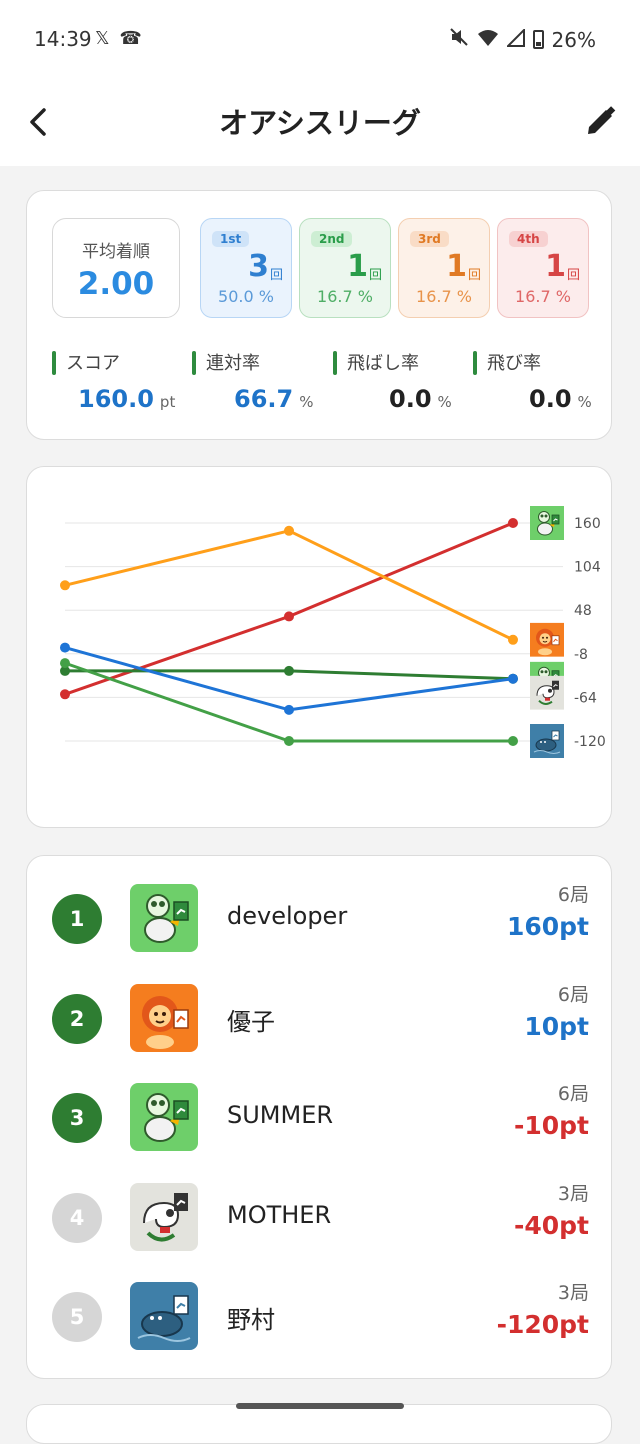  I want to click on ranking-row: 2 優子 6局 10pt, so click(320, 1018).